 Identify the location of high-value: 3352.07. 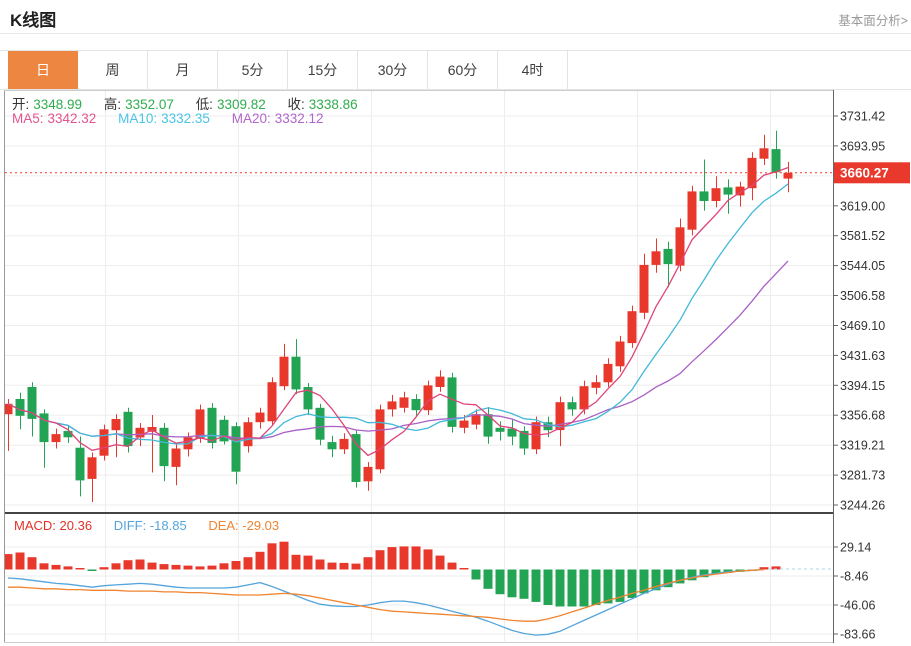
(149, 104).